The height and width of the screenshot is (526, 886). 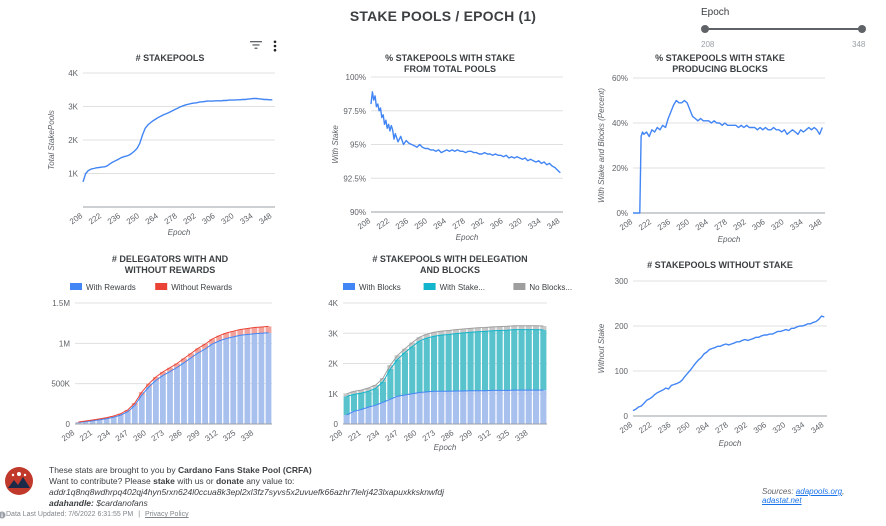 I want to click on source-link-adapools: adapools.org, so click(x=819, y=491).